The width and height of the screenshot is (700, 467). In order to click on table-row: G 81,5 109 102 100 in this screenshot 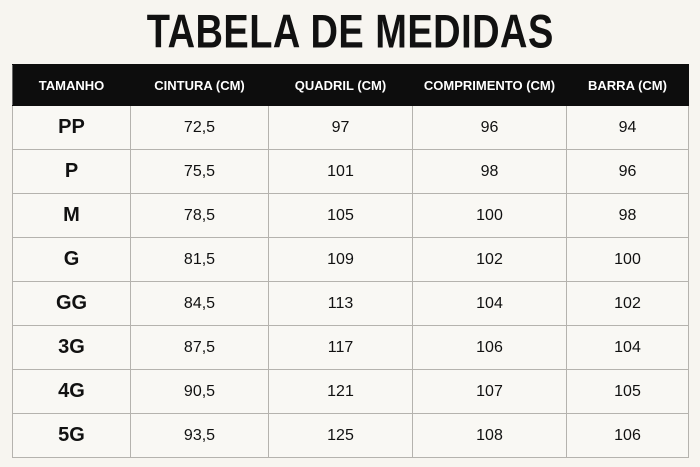, I will do `click(350, 259)`.